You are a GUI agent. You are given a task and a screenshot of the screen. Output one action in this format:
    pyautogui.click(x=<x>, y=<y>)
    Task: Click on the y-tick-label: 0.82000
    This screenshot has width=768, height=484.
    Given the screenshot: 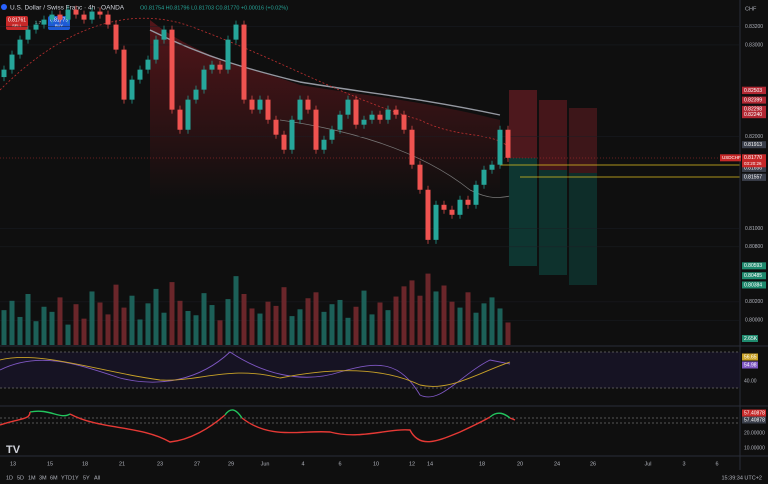 What is the action you would take?
    pyautogui.click(x=754, y=137)
    